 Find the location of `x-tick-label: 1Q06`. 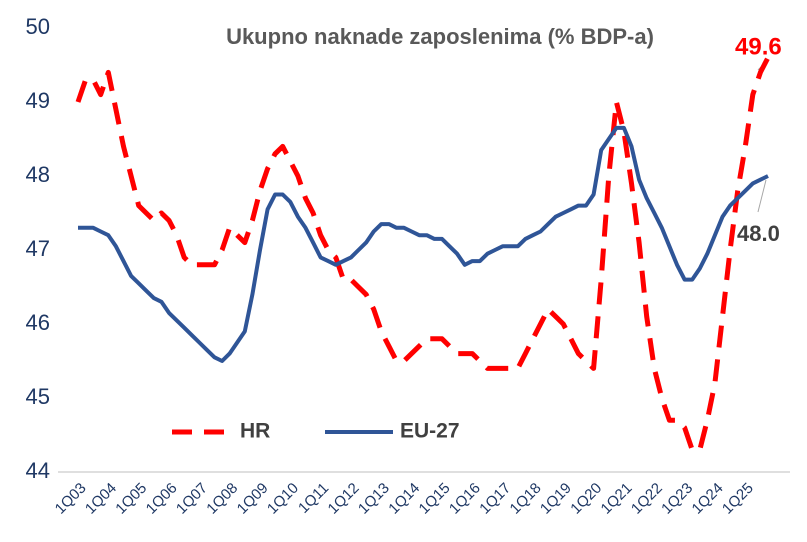

x-tick-label: 1Q06 is located at coordinates (162, 499).